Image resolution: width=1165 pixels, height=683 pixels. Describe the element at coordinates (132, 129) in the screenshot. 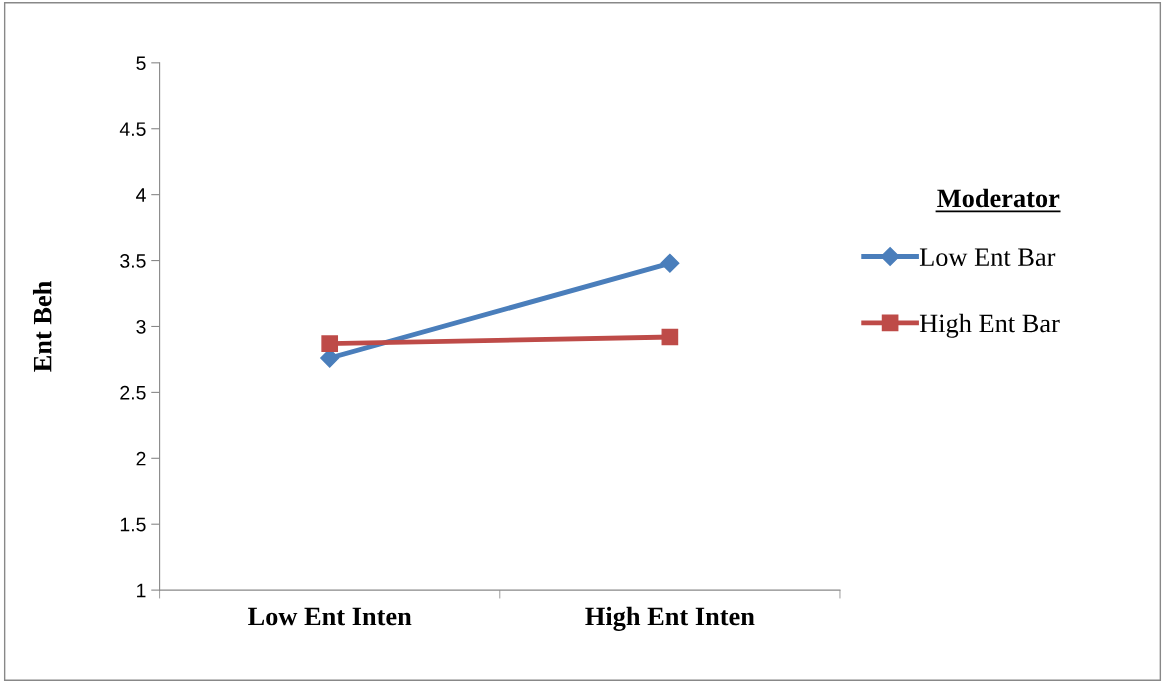

I see `y-tick-label: 4.5` at that location.